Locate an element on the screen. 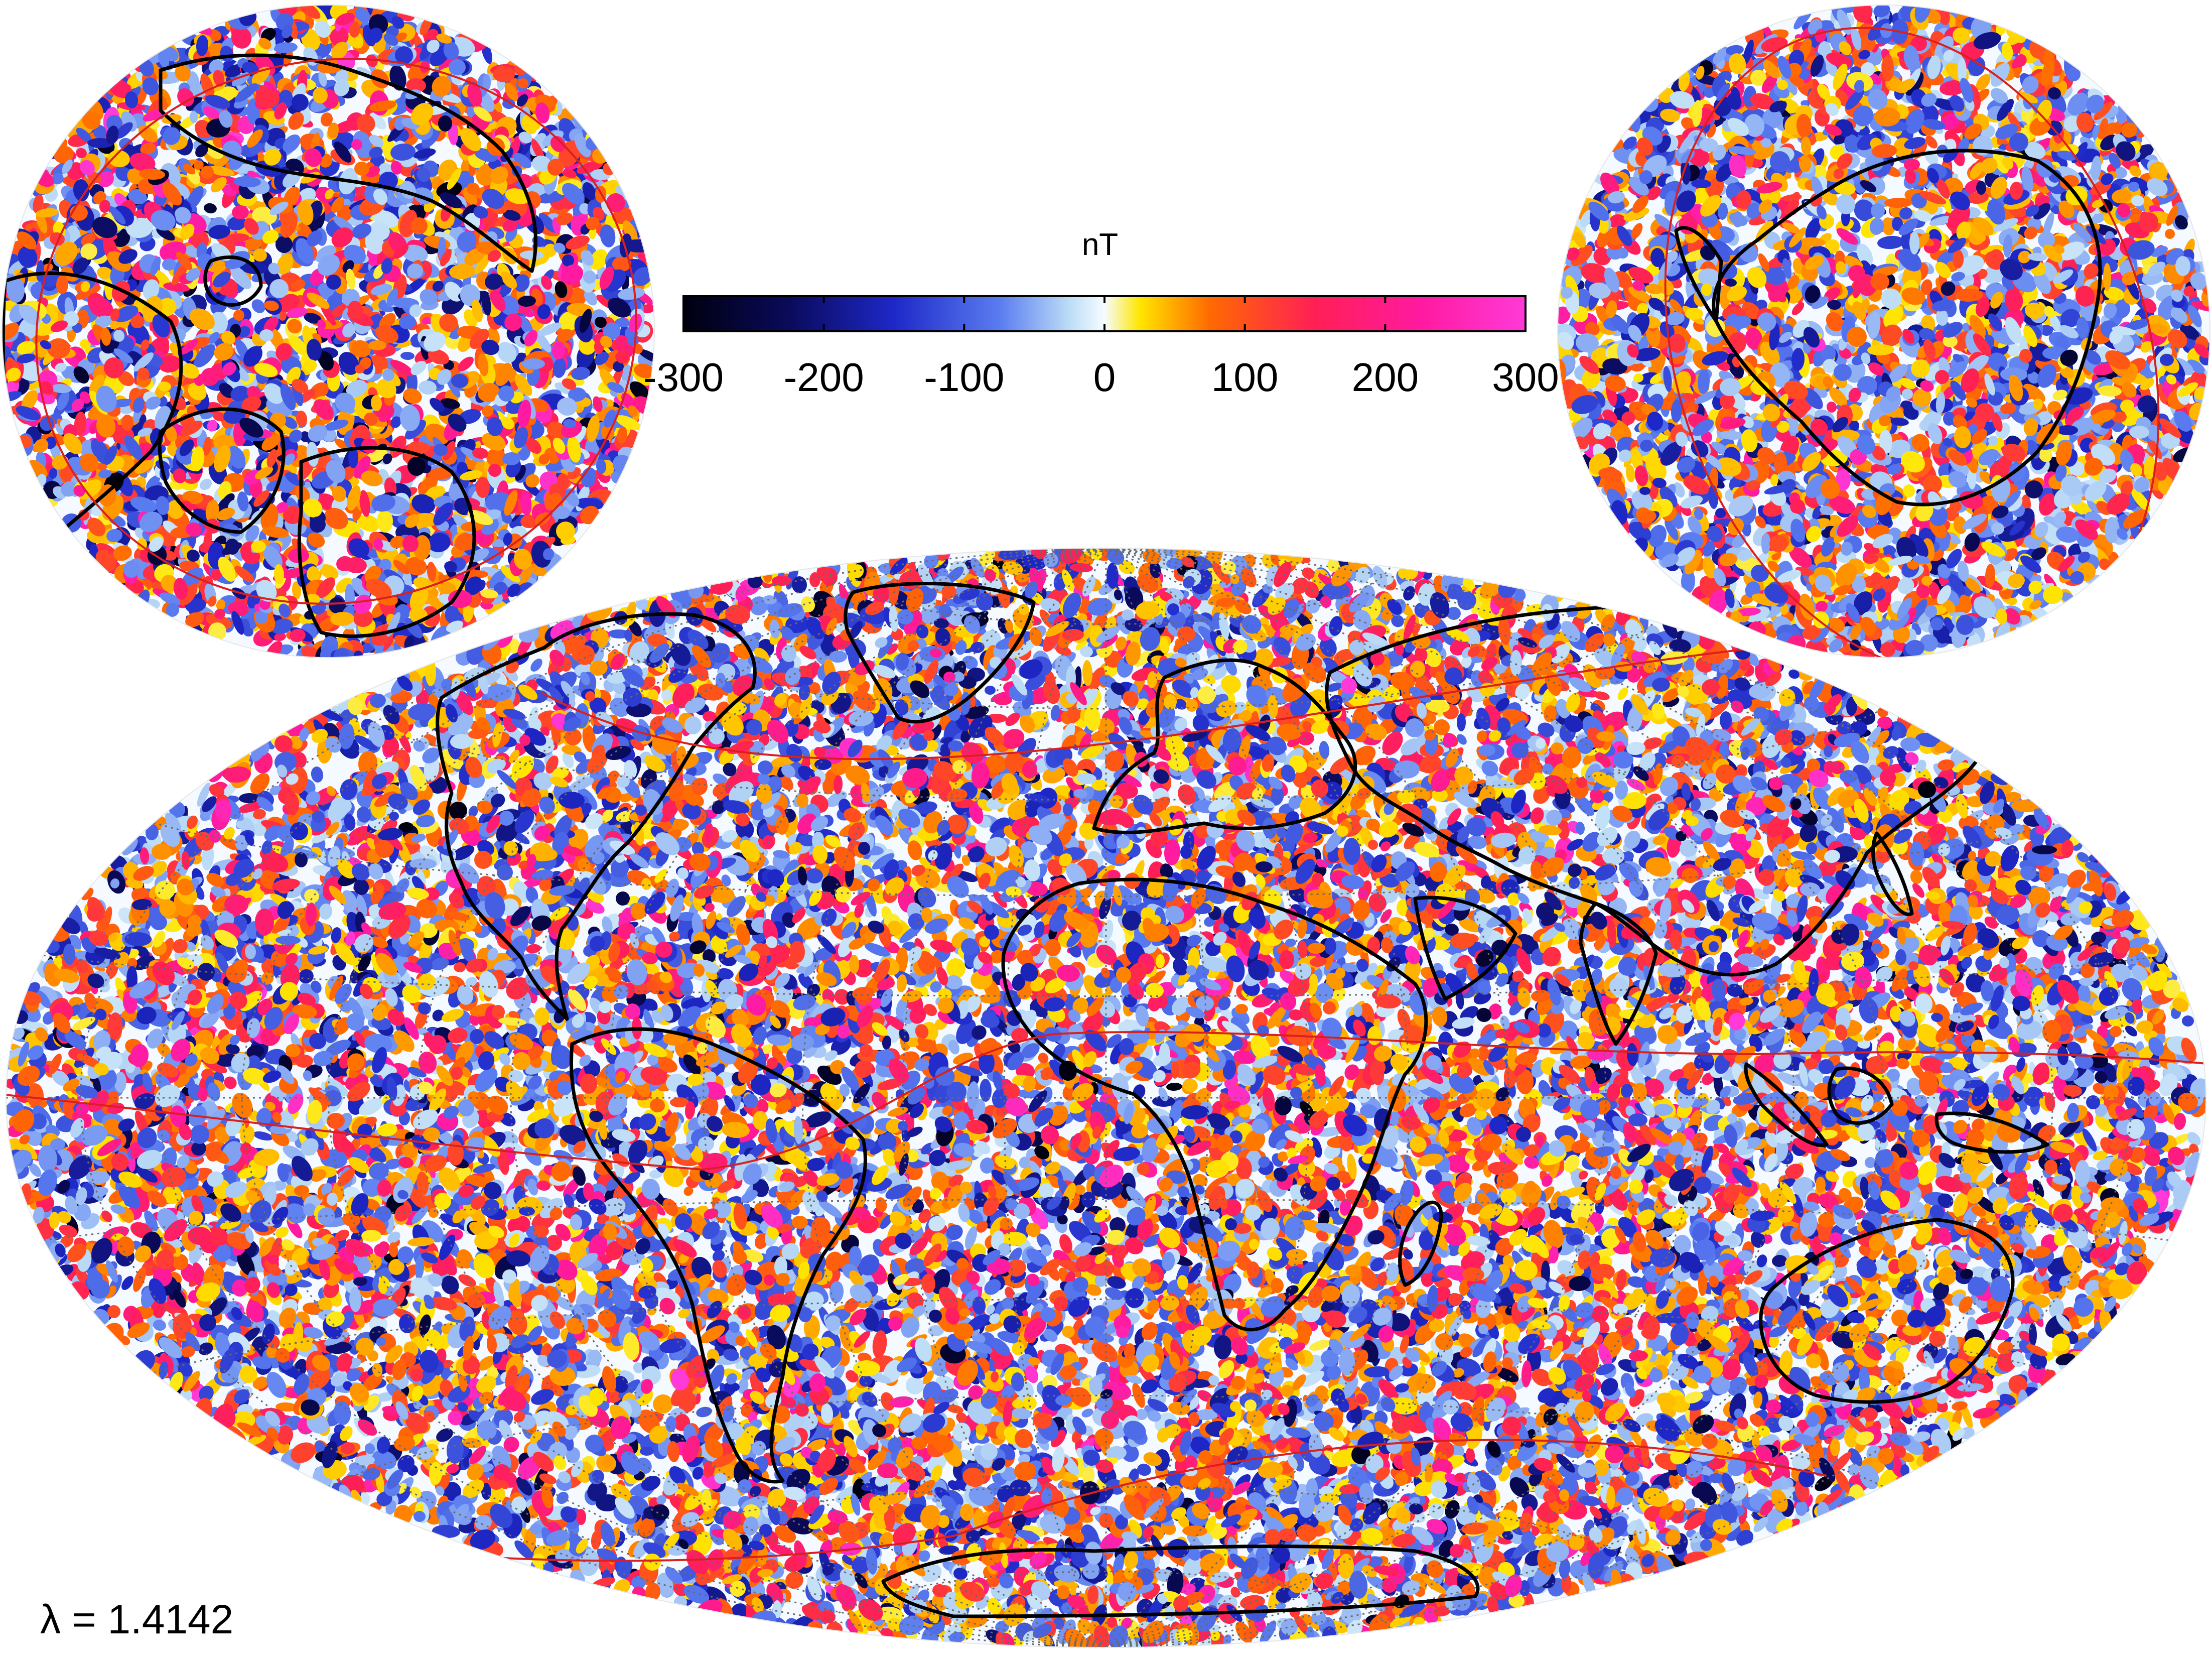  north-polar-map is located at coordinates (343, 334).